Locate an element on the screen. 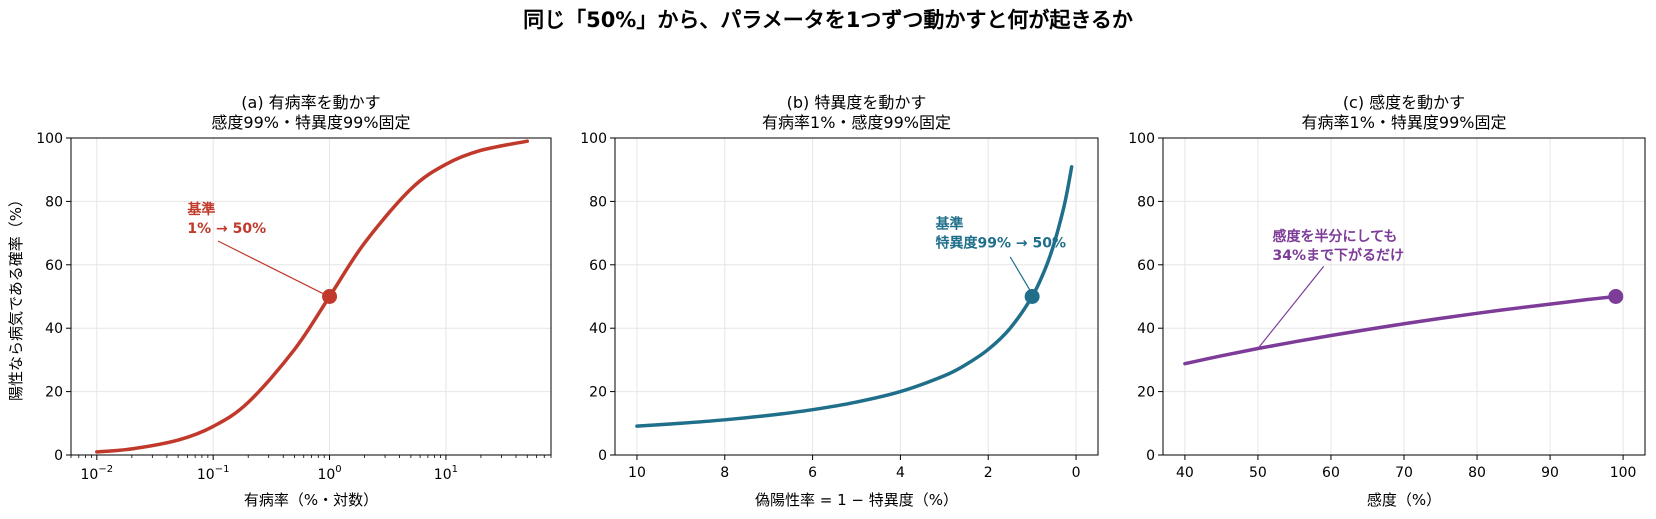 The height and width of the screenshot is (519, 1656). x-axis-label: 有病率（%・対数） is located at coordinates (311, 500).